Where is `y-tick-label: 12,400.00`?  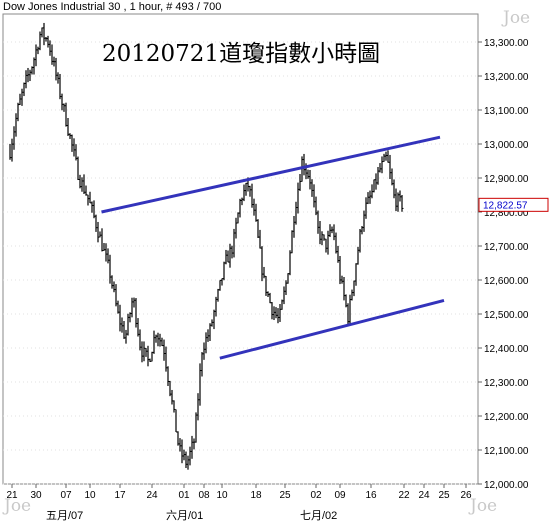 y-tick-label: 12,400.00 is located at coordinates (506, 349).